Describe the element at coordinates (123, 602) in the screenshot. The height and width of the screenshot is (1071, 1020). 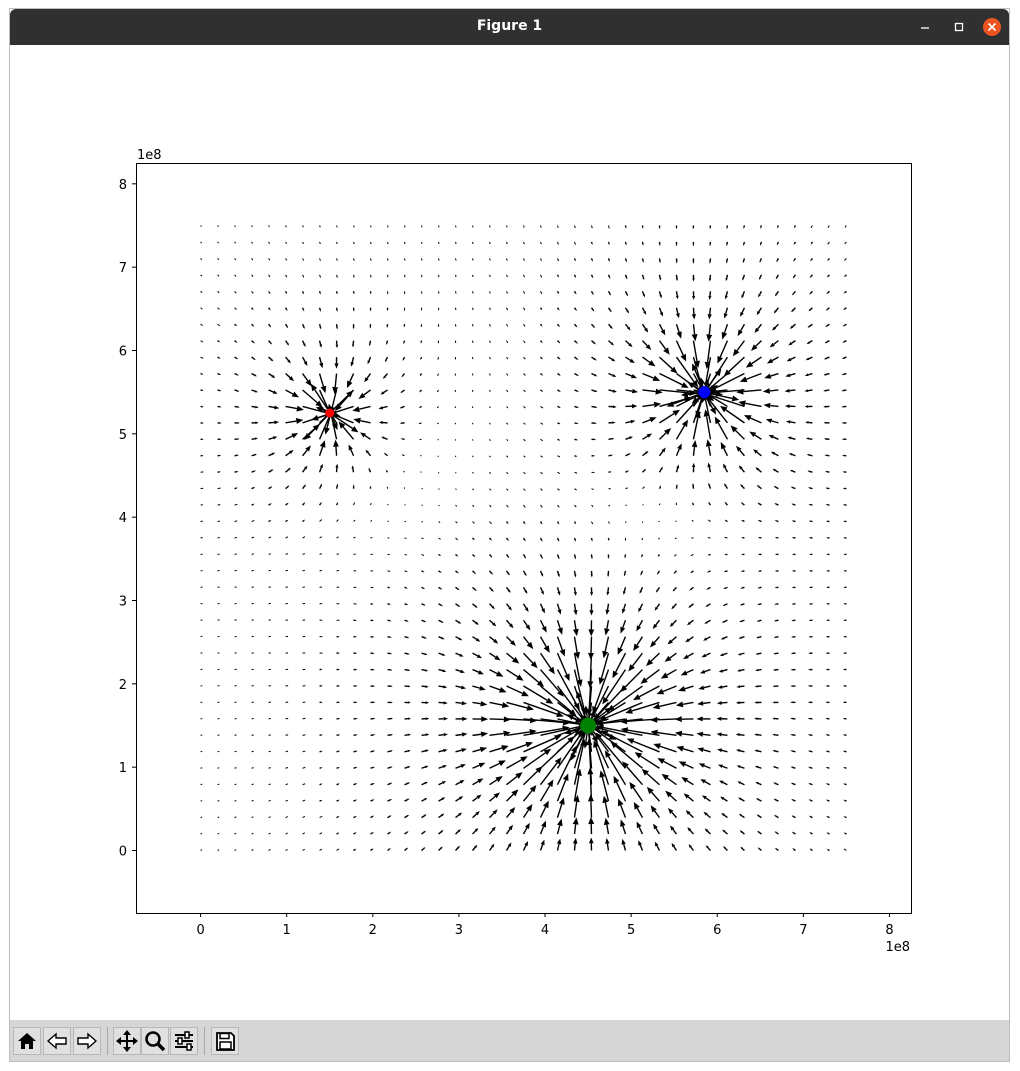
I see `y-tick-label: 3` at that location.